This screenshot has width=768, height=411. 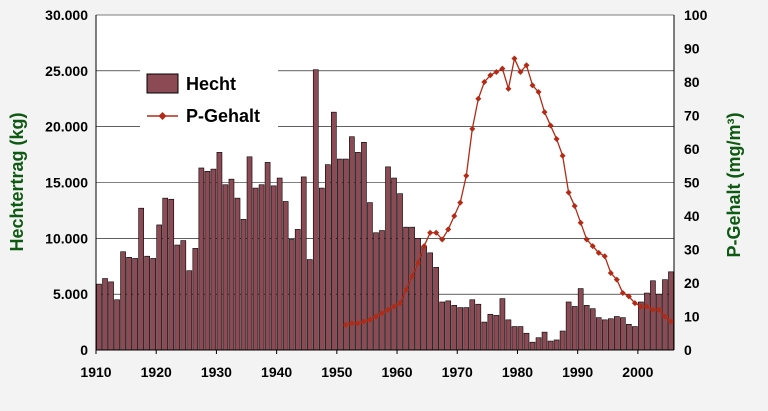 I want to click on left-tick-labels: 0 5.000 10.000 15.000 20.000 25.000 30.000, so click(x=66, y=182).